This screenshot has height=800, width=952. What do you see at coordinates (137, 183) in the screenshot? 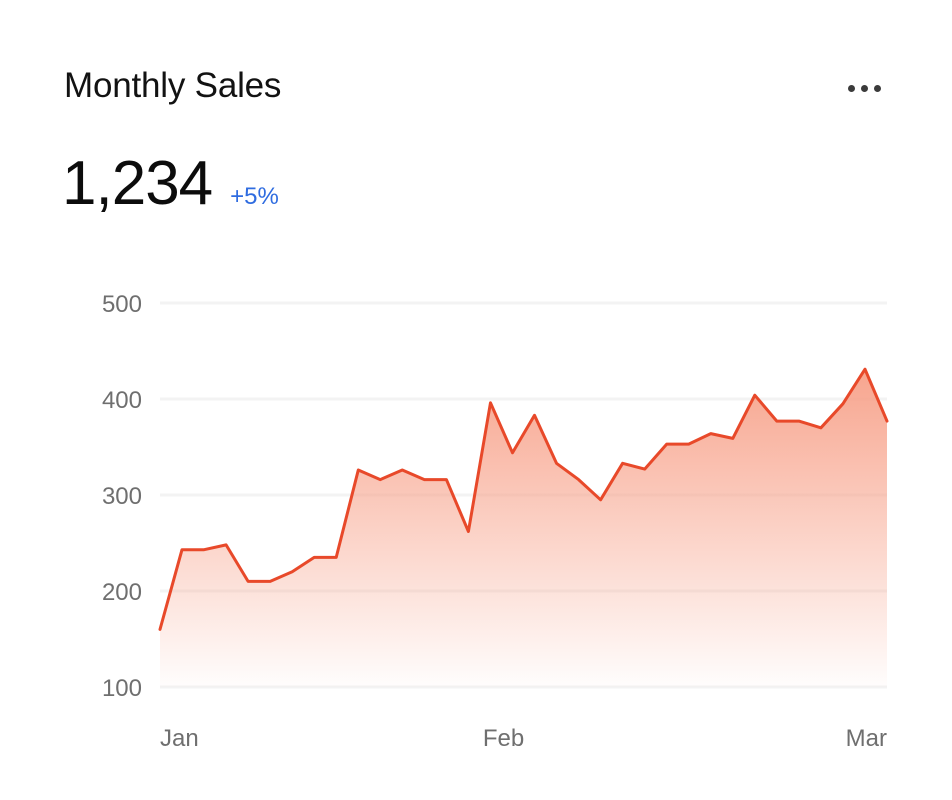
I see `metric-value: 1,234` at bounding box center [137, 183].